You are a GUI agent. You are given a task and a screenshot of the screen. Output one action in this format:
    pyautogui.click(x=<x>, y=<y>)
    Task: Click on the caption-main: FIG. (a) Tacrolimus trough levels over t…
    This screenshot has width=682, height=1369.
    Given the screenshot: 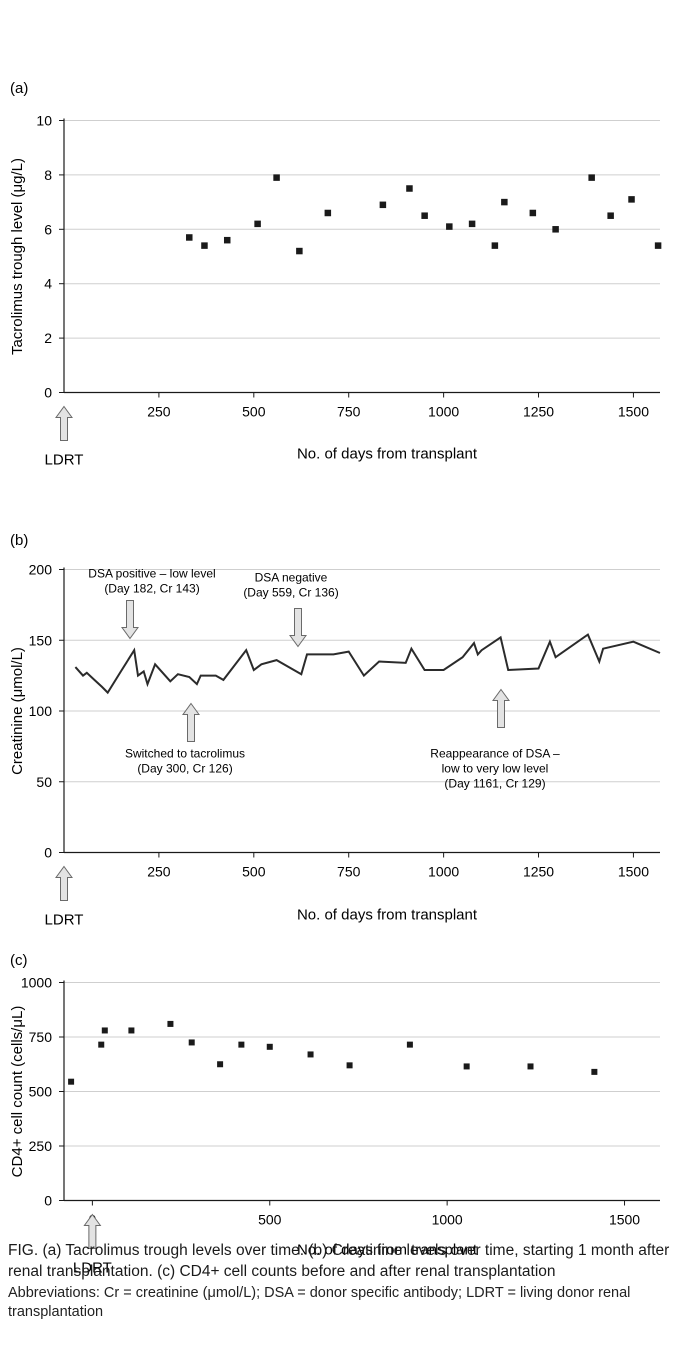 What is the action you would take?
    pyautogui.click(x=339, y=1261)
    